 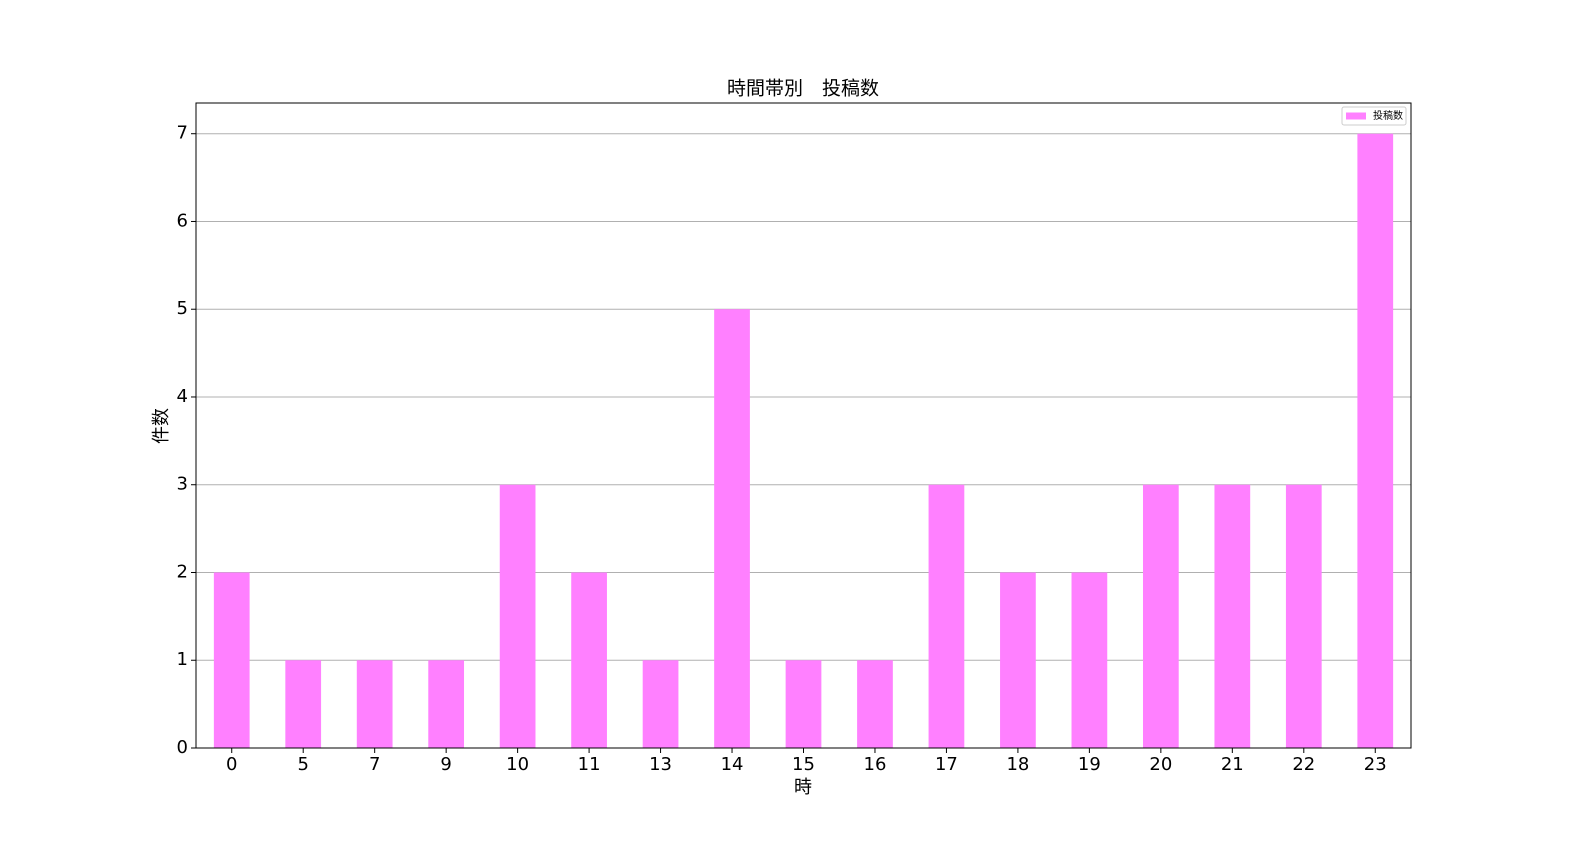 I want to click on y-axis-label: 件数, so click(x=161, y=426).